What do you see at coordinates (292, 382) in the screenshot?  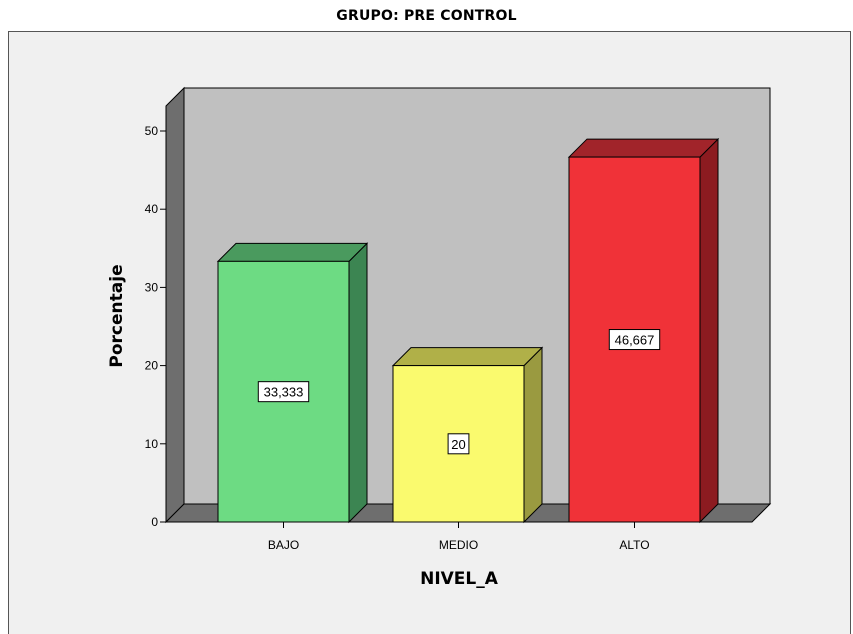 I see `bar-bajo: 33,333` at bounding box center [292, 382].